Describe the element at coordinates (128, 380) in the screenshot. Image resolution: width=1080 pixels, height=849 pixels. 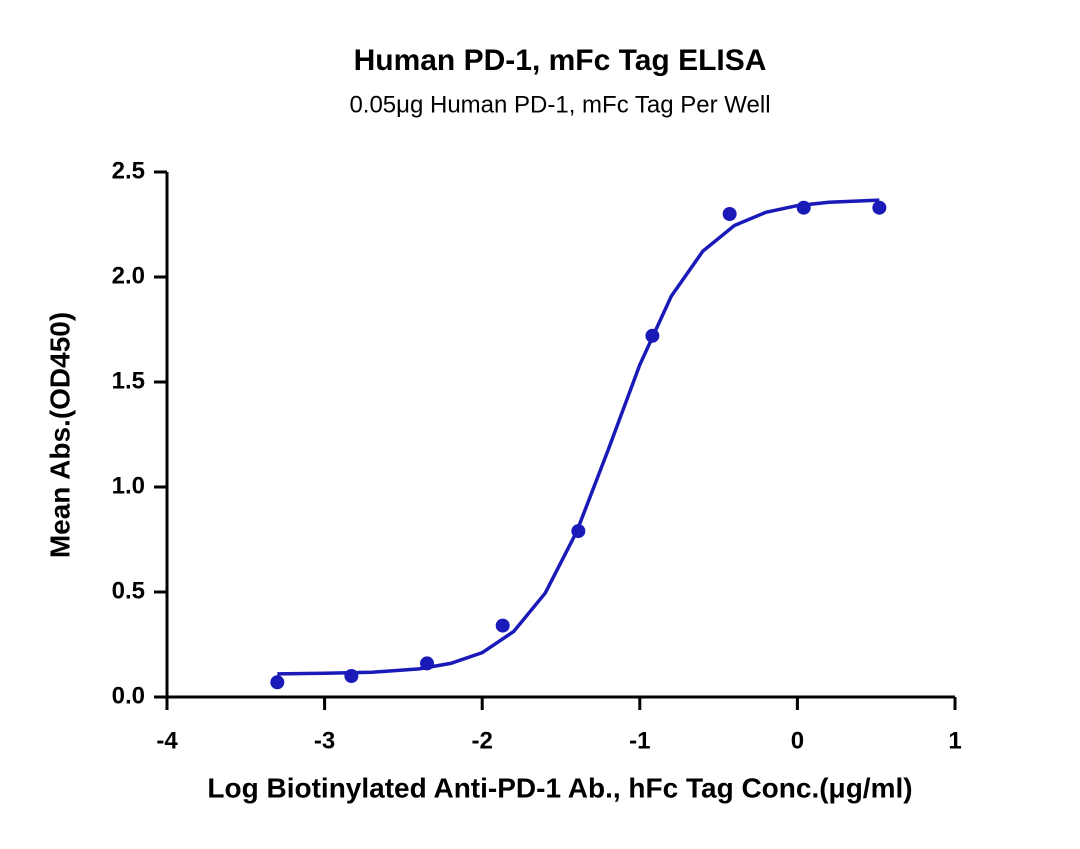
I see `y-tick-label: 1.5` at that location.